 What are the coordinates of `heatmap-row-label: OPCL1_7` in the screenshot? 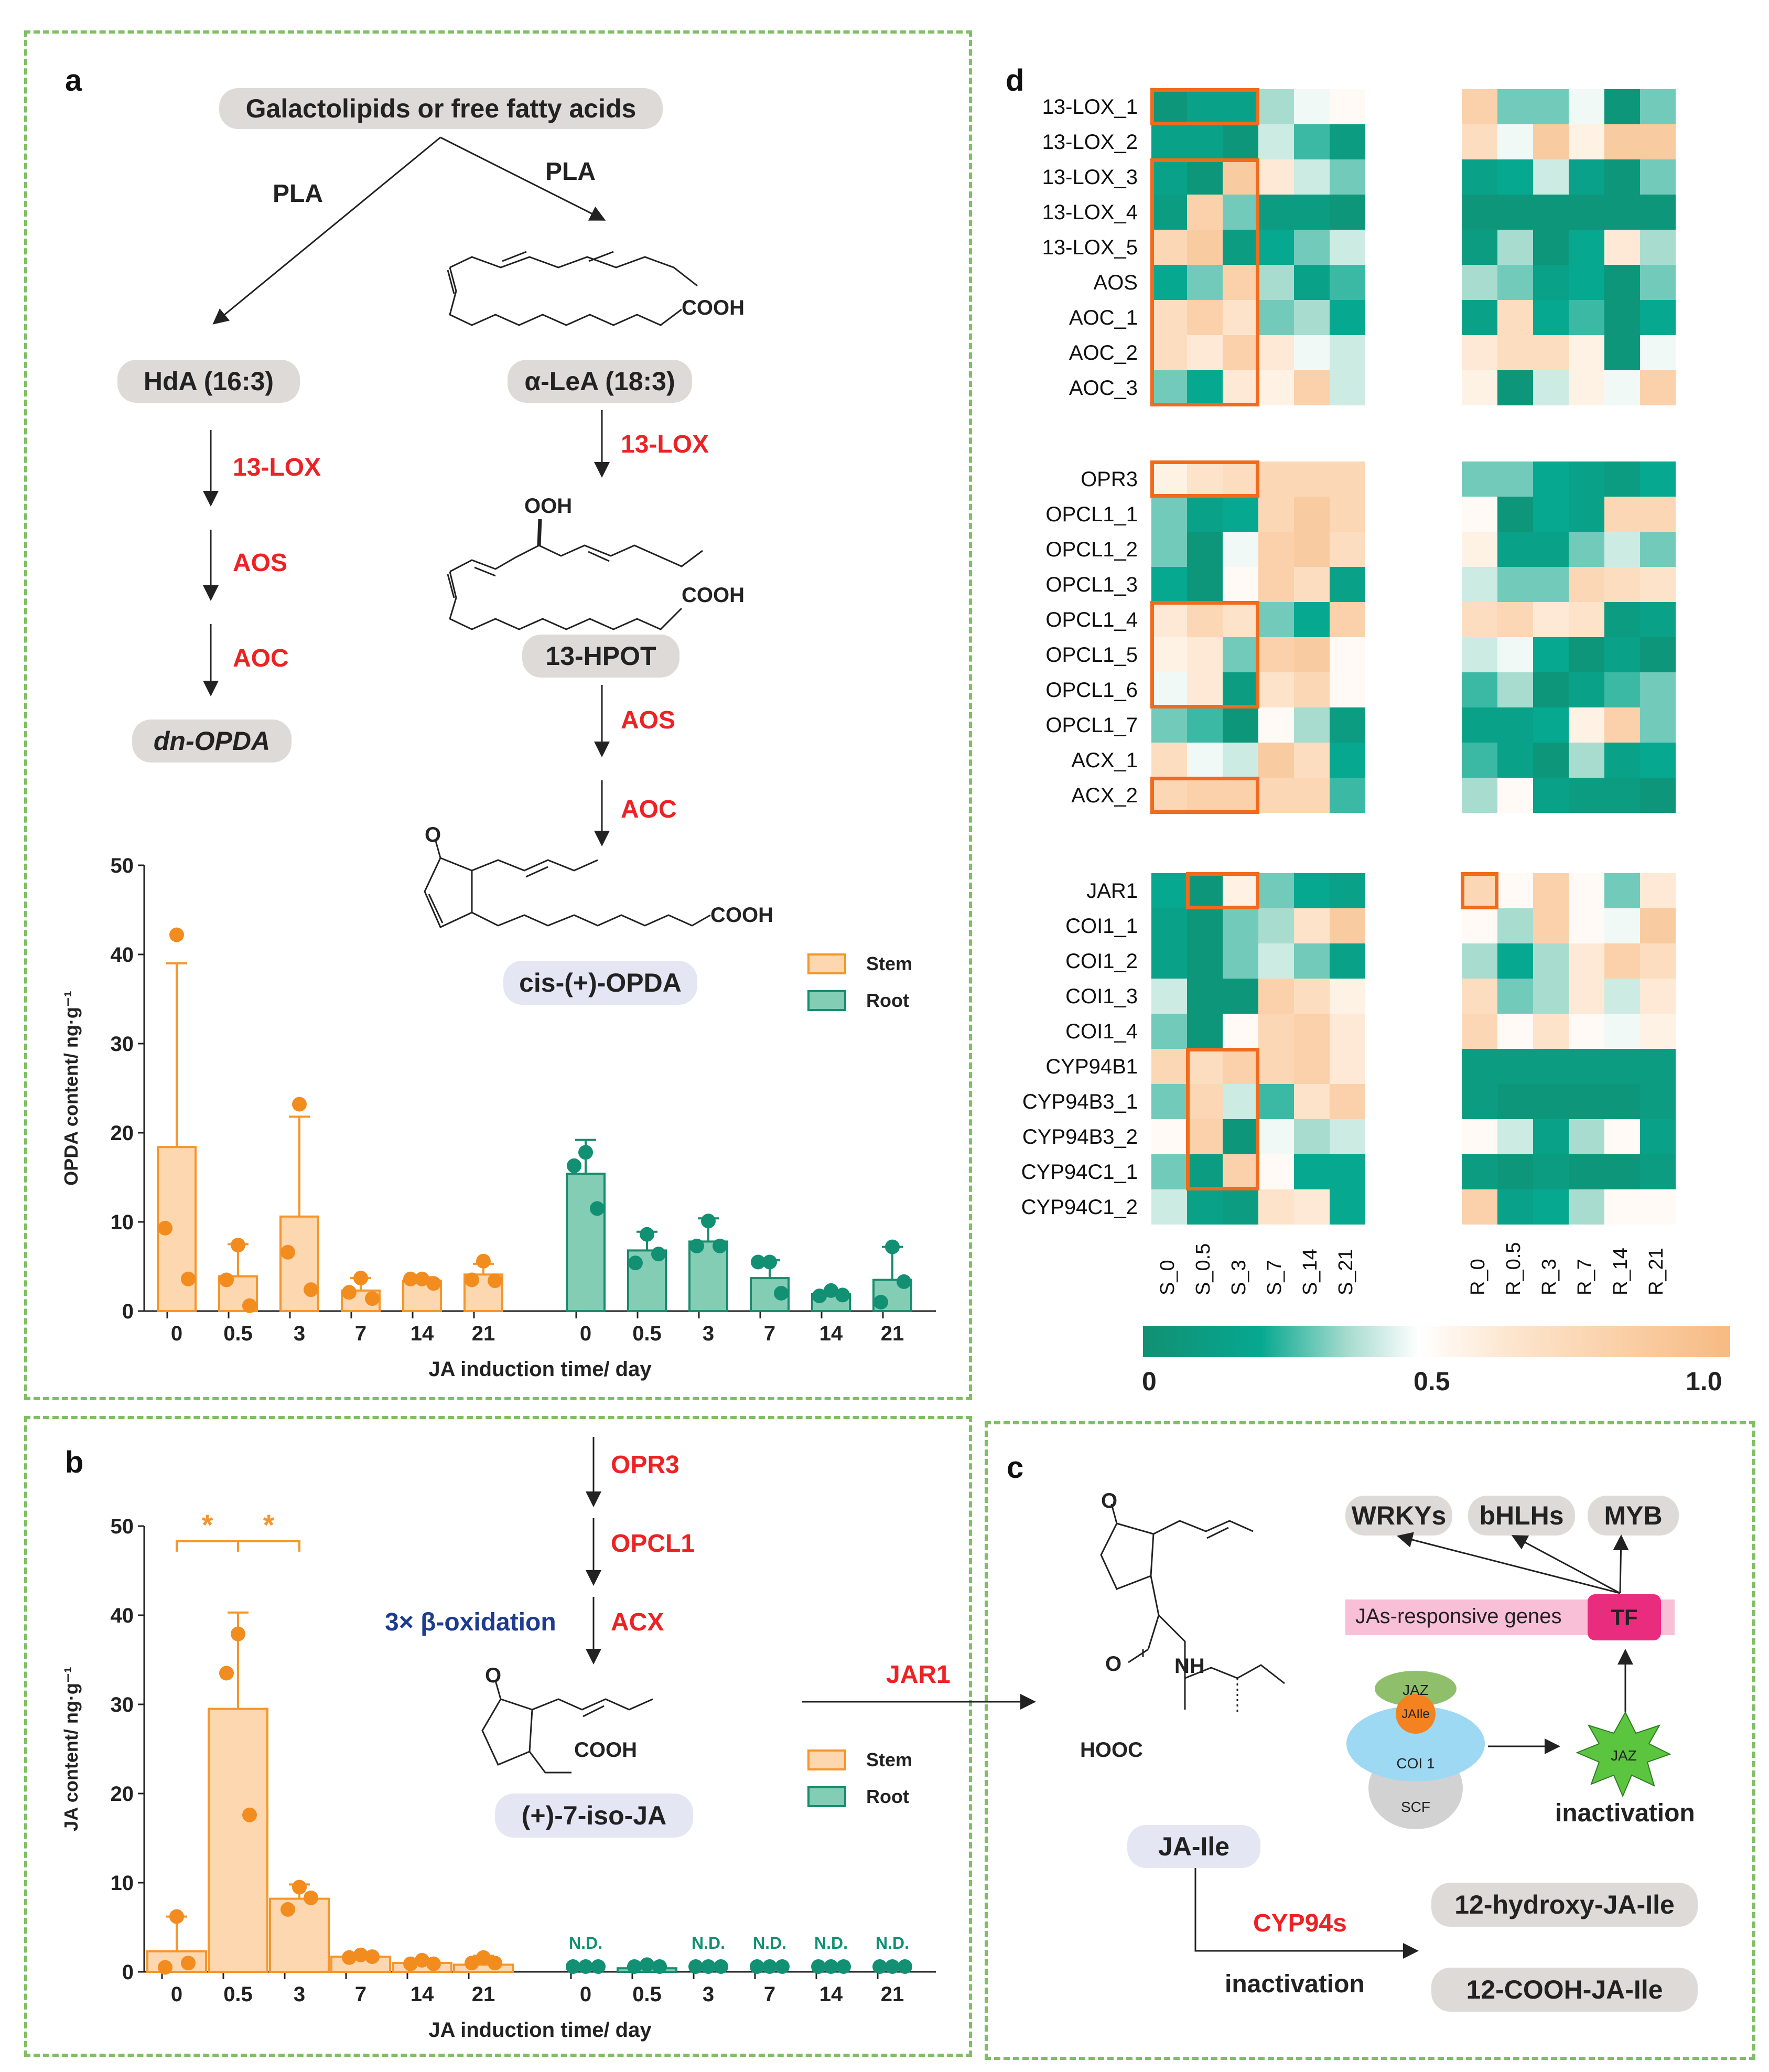 It's located at (1092, 725).